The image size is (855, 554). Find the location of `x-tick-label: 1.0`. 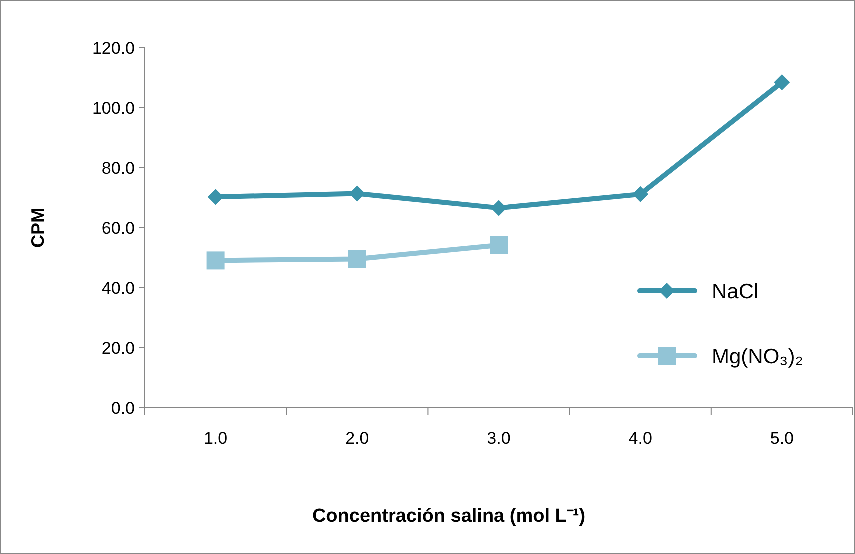

x-tick-label: 1.0 is located at coordinates (216, 438).